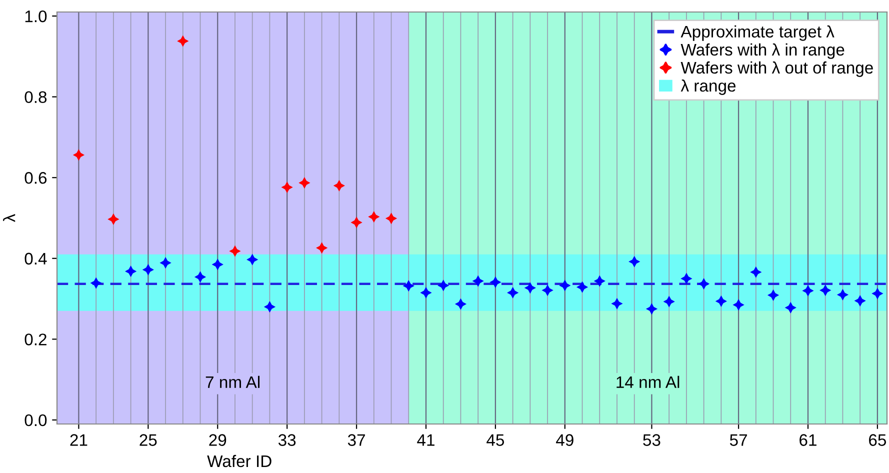  I want to click on x-tick-label: 53, so click(651, 440).